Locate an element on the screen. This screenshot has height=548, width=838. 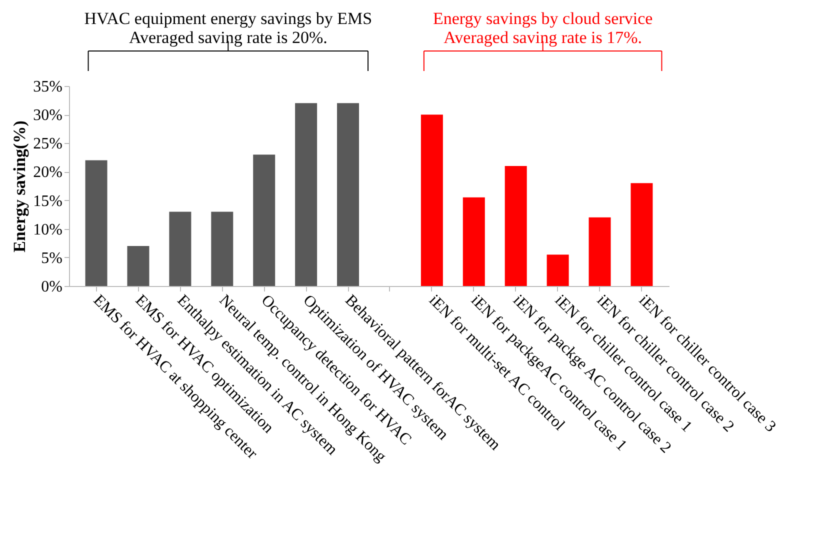
y-tick-label: 35% is located at coordinates (47, 87).